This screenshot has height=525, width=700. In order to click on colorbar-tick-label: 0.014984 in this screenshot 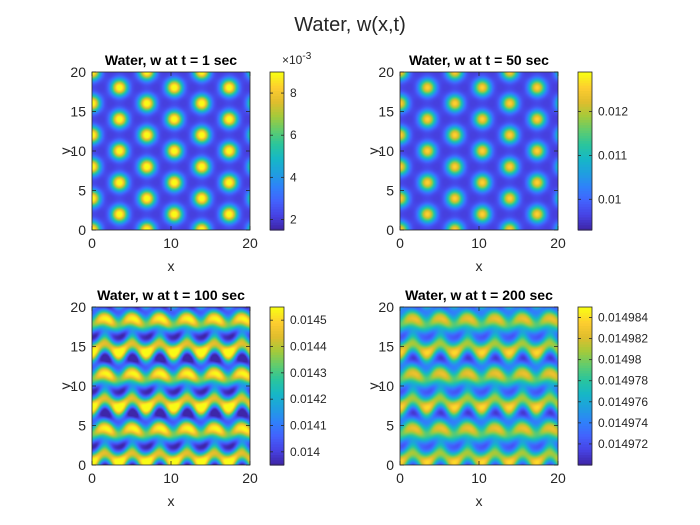, I will do `click(623, 318)`.